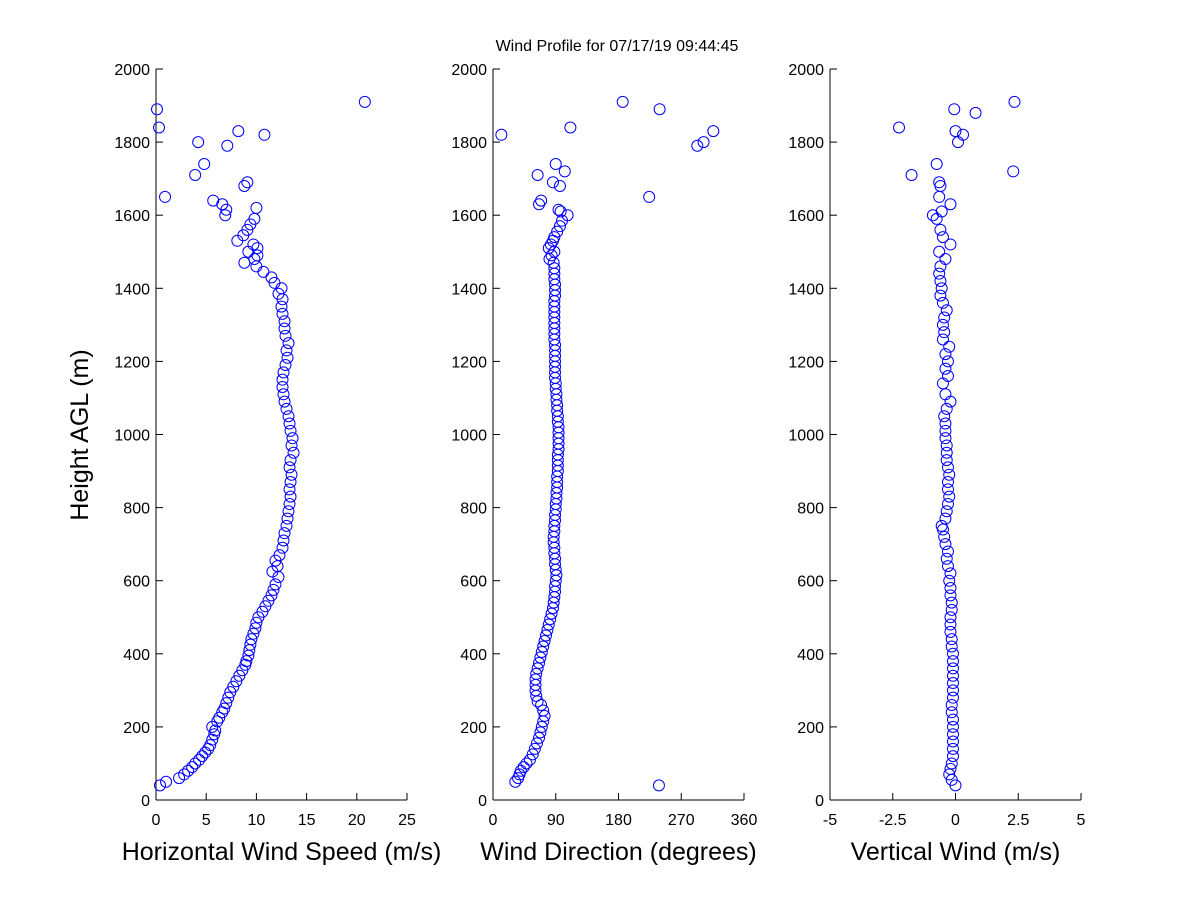 This screenshot has width=1200, height=900. I want to click on speed-x-tick-label: 10, so click(257, 820).